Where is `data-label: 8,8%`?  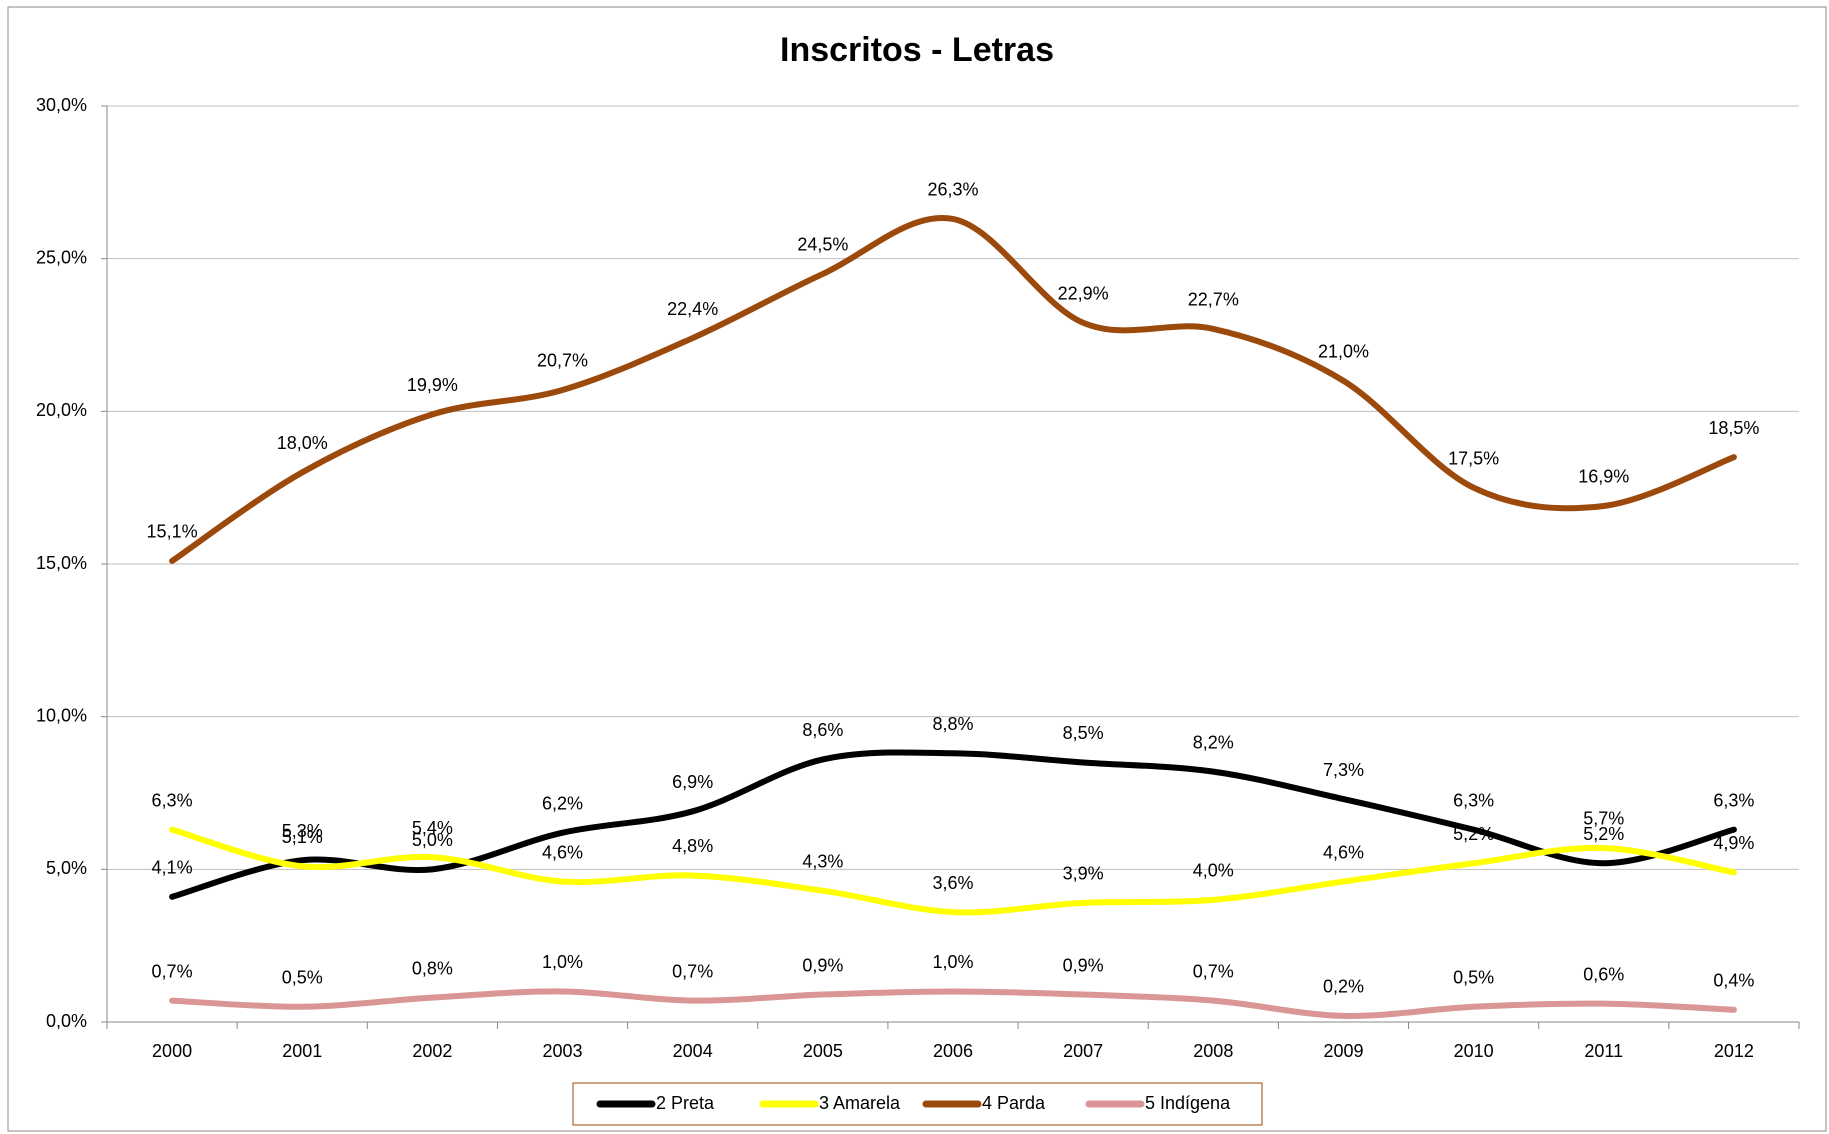 data-label: 8,8% is located at coordinates (952, 724).